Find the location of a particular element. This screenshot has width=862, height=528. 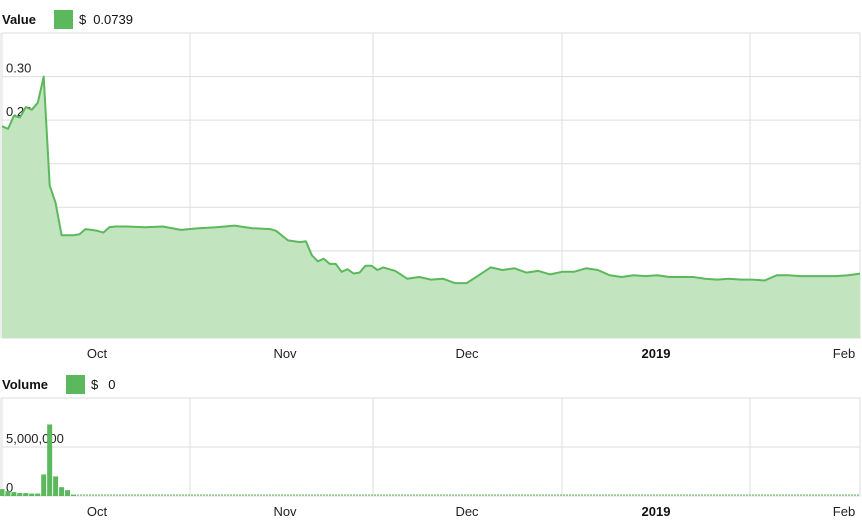

value-current: 0.0739 is located at coordinates (113, 19).